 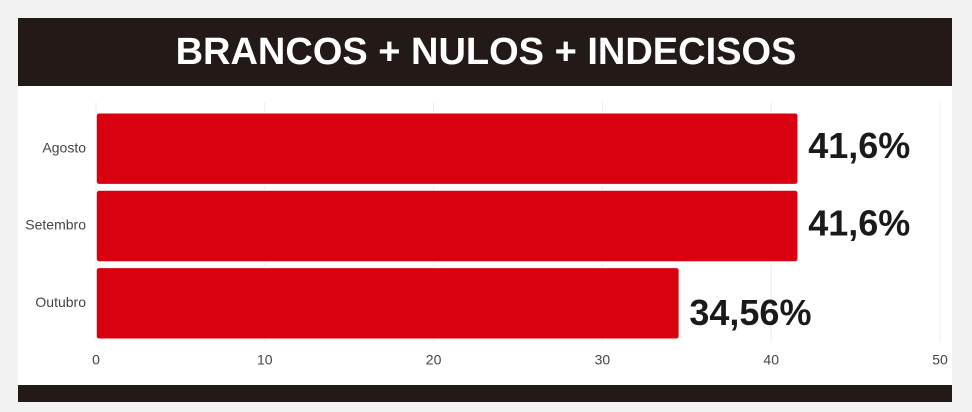 I want to click on x-tick-label: 50, so click(x=940, y=360).